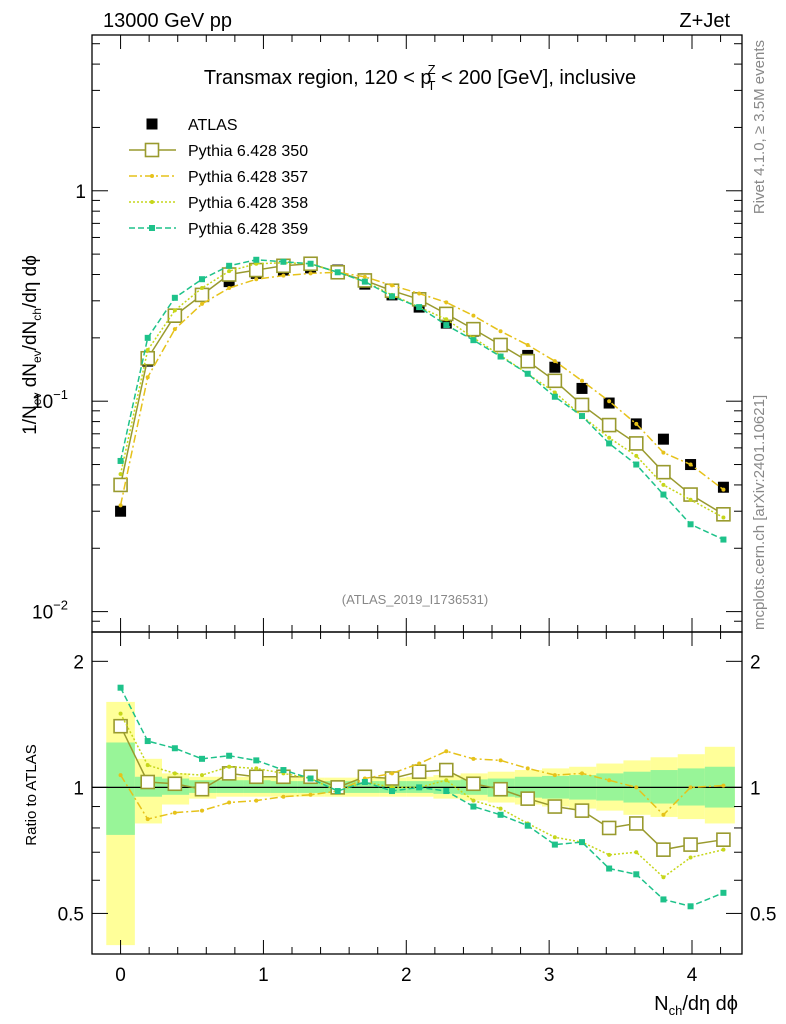 The image size is (786, 1024). Describe the element at coordinates (152, 176) in the screenshot. I see `legend-marker-p357` at that location.